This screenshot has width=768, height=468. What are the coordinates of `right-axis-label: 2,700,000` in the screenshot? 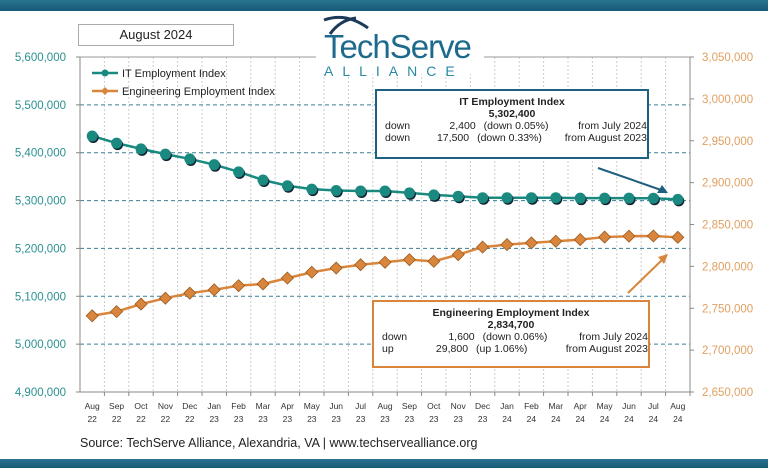 It's located at (727, 351).